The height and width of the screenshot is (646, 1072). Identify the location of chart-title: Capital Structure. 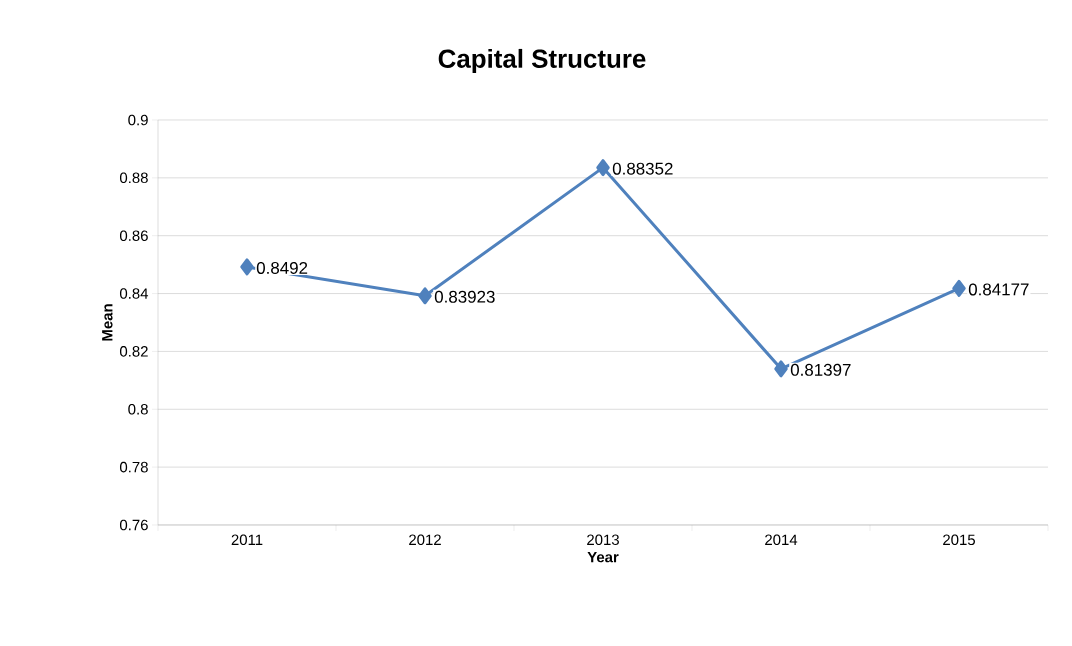
(542, 61).